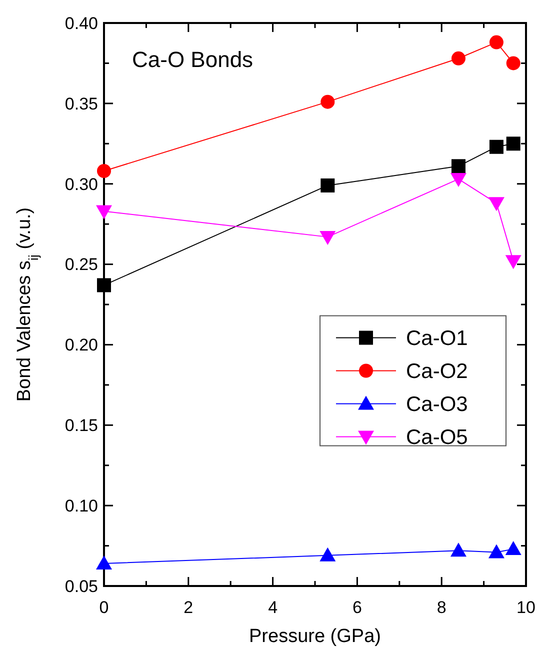 The width and height of the screenshot is (540, 654). Describe the element at coordinates (357, 607) in the screenshot. I see `x-tick-label: 6` at that location.